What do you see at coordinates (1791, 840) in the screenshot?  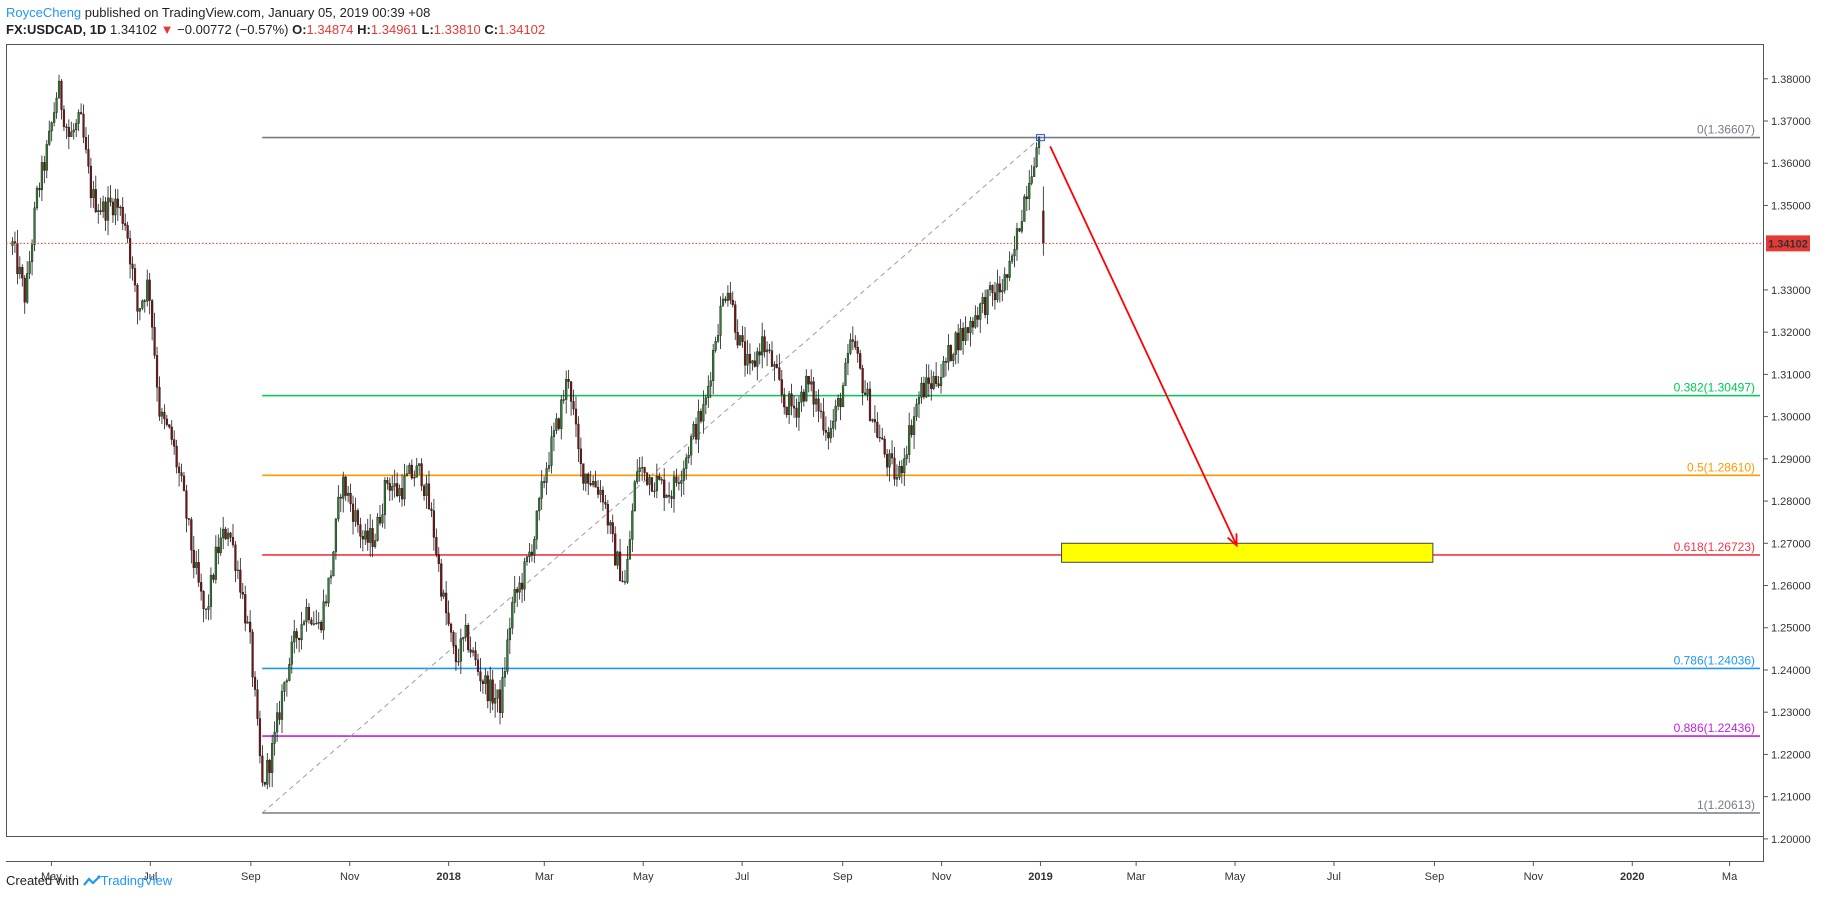 I see `price-tick-label: 1.20000` at bounding box center [1791, 840].